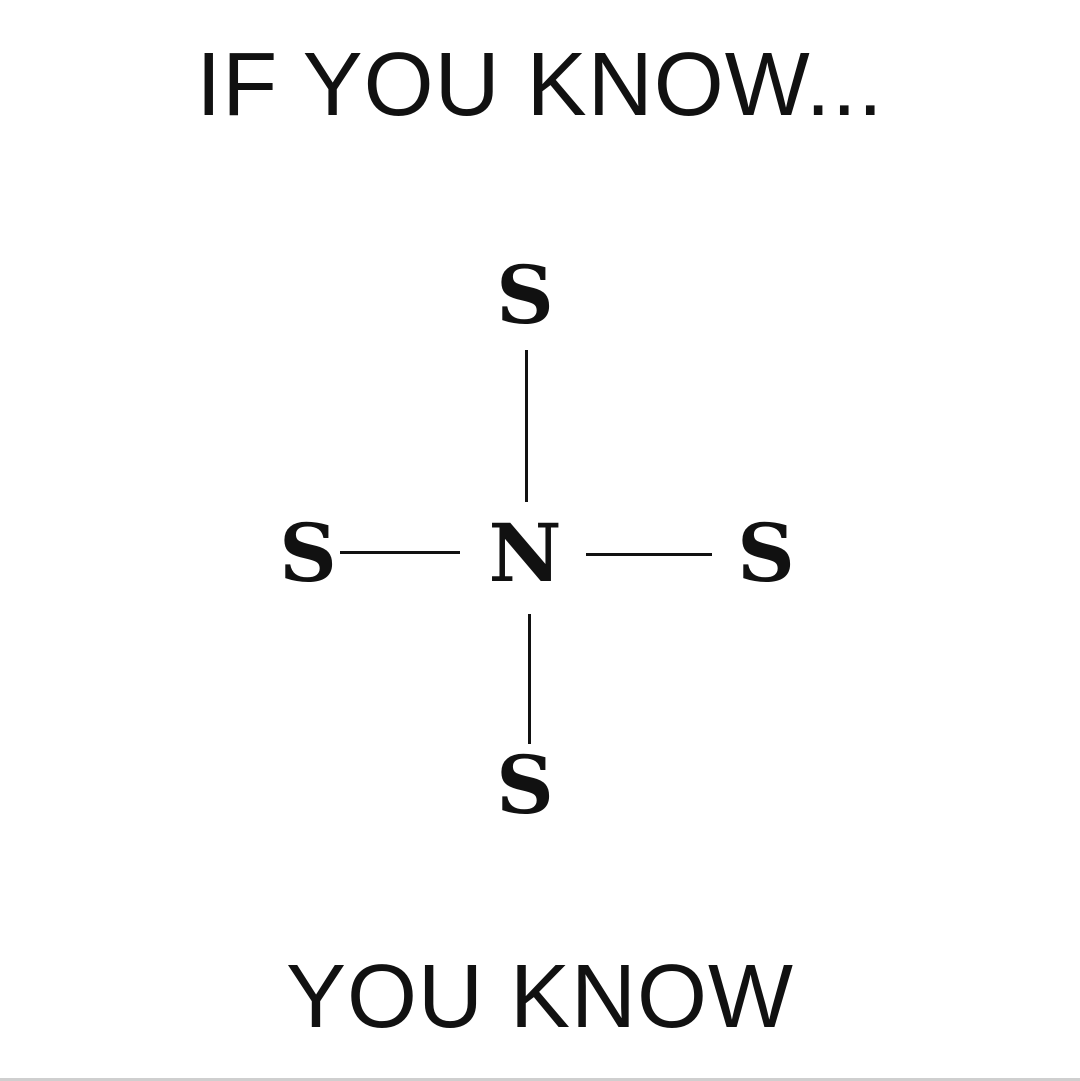 The height and width of the screenshot is (1081, 1080). I want to click on bottom-caption: YOU KNOW, so click(539, 997).